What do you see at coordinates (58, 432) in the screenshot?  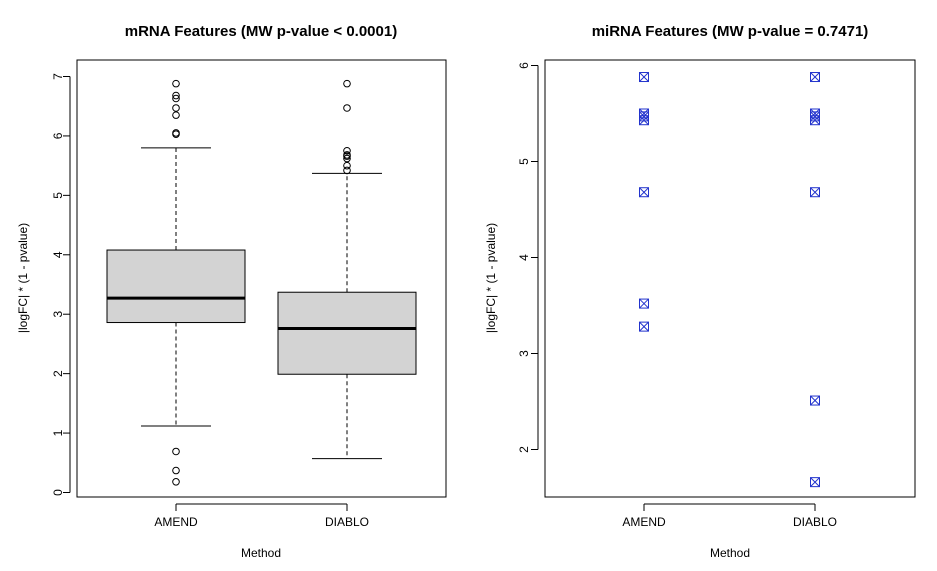 I see `y-tick-label: 1` at bounding box center [58, 432].